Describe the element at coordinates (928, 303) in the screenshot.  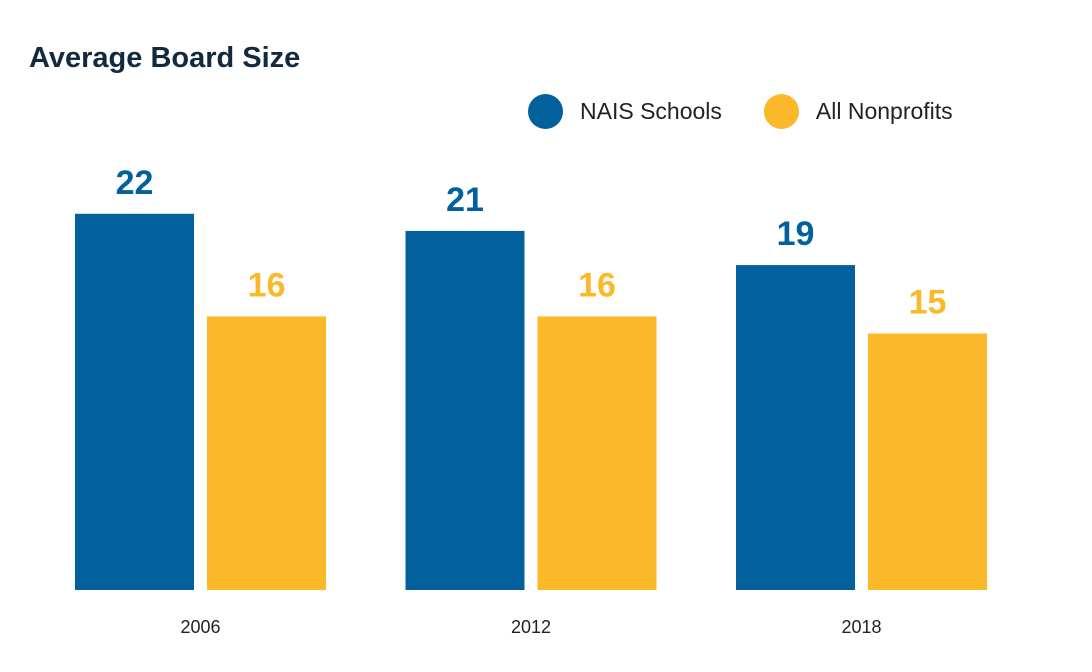
I see `value-label-all-nonprofits-2018: 15` at that location.